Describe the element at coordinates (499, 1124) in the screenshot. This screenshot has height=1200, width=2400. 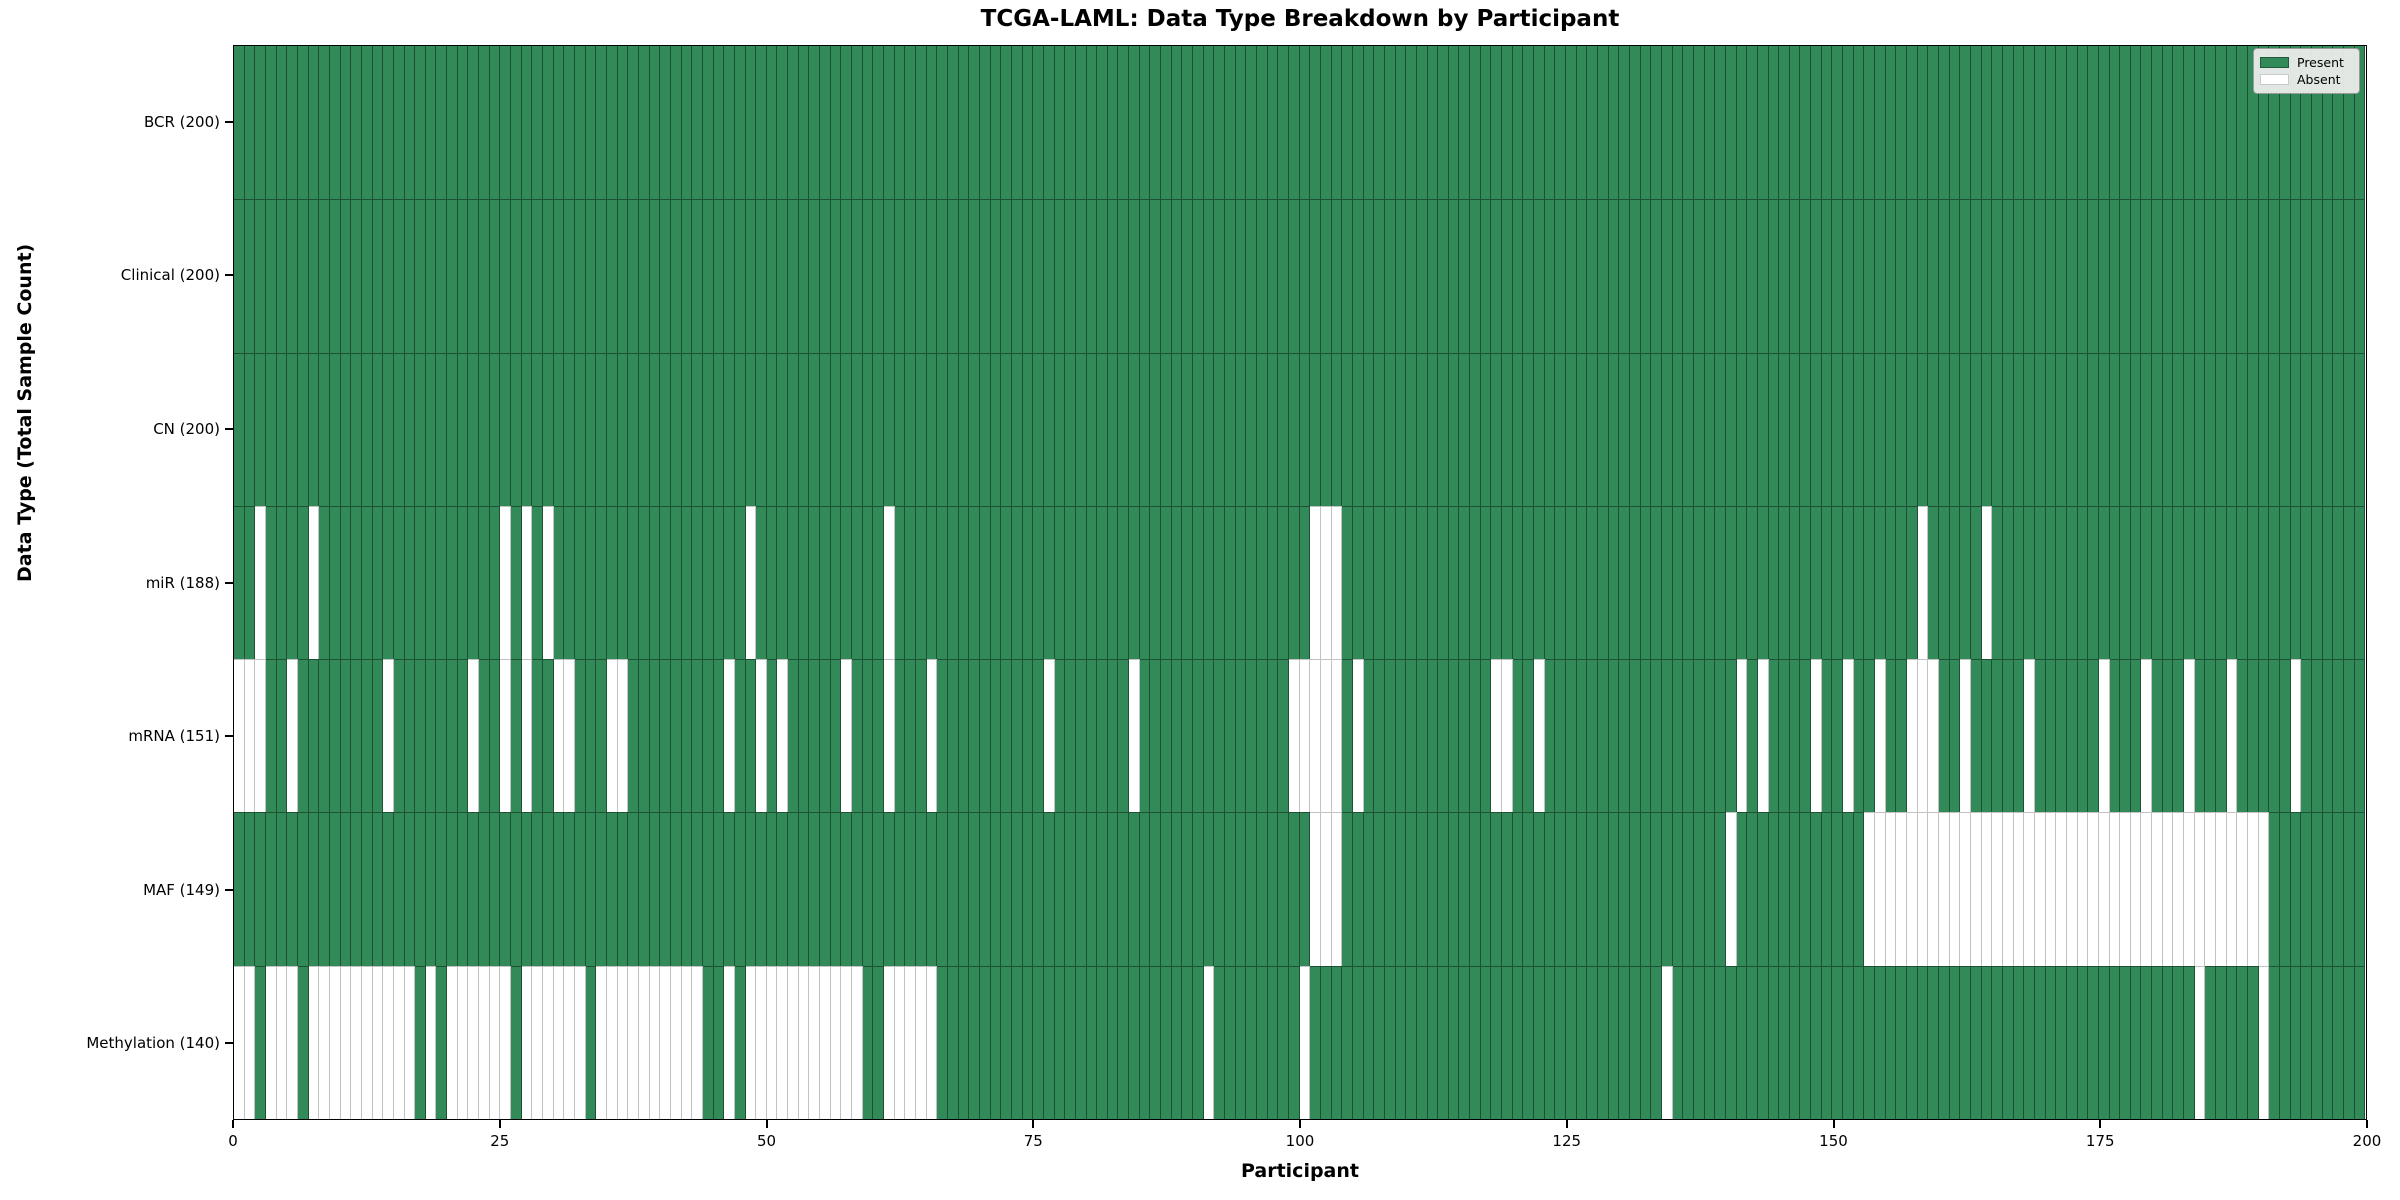
I see `x-tick-mark` at that location.